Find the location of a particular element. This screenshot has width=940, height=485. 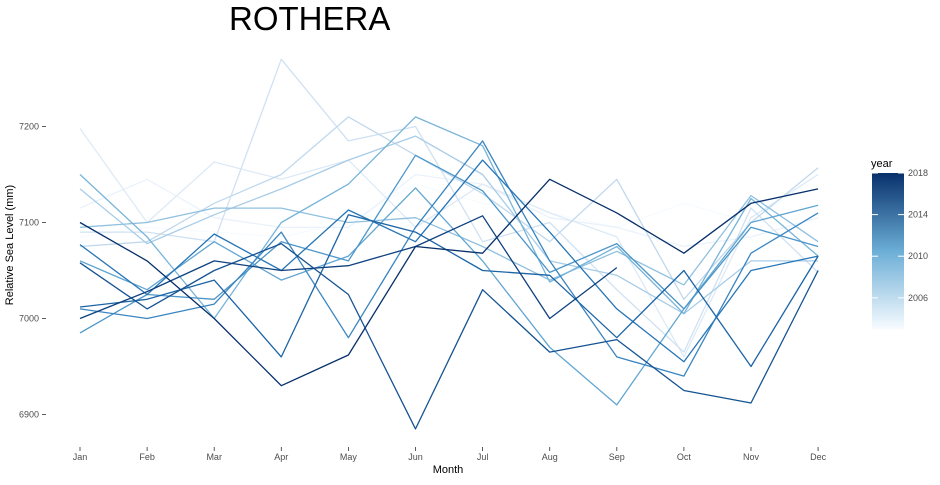

y-tick-label: 7200 is located at coordinates (29, 127).